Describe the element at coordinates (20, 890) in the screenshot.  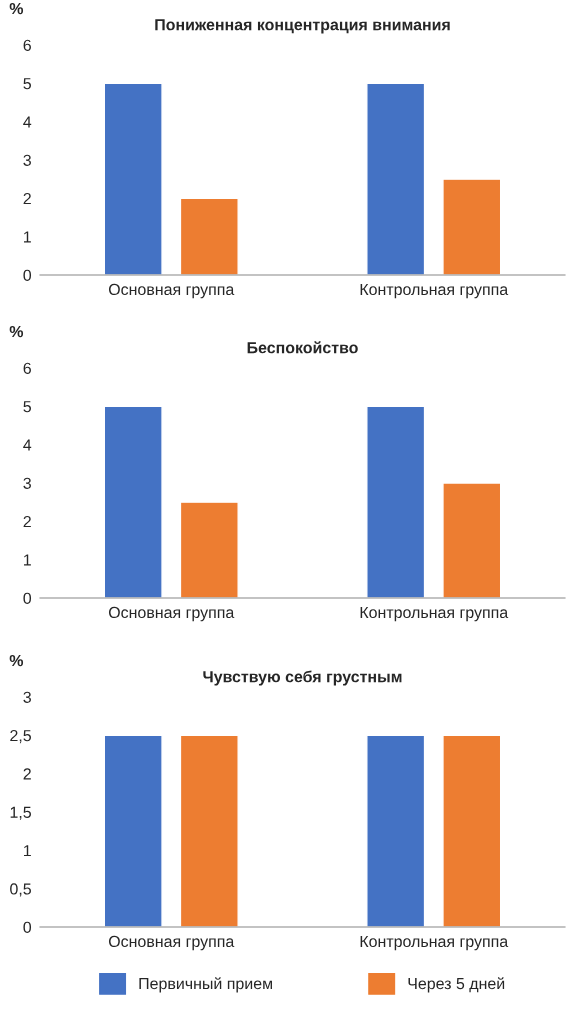
I see `y-tick-label: 0,5` at that location.